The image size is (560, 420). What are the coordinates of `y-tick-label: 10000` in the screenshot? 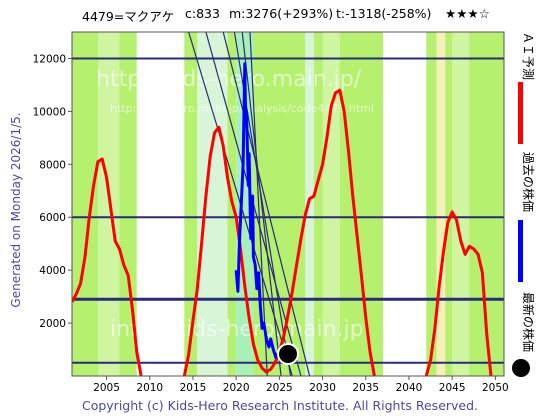 It's located at (49, 112).